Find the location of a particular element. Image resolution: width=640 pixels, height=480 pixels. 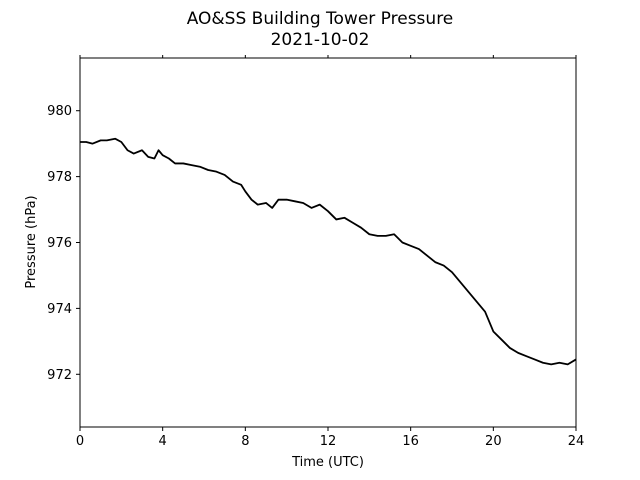

x-axis-label: Time (UTC) is located at coordinates (327, 462).